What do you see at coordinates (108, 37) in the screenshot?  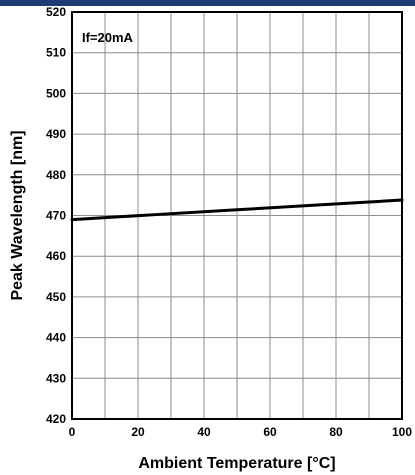 I see `annotation-label: If=20mA` at bounding box center [108, 37].